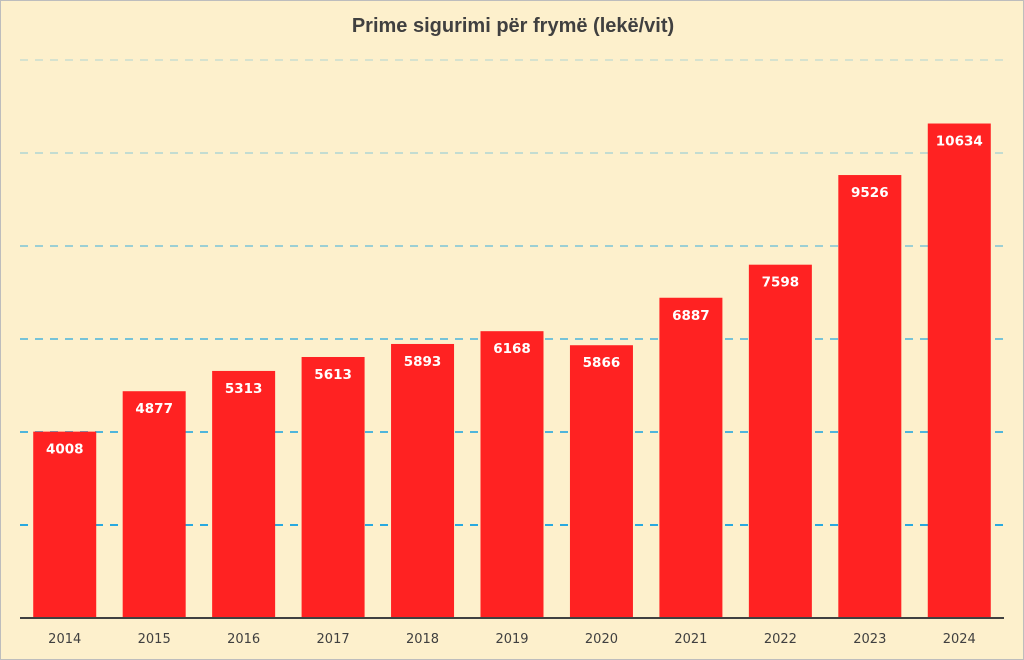 The height and width of the screenshot is (660, 1024). I want to click on x-tick-label: 2017, so click(333, 639).